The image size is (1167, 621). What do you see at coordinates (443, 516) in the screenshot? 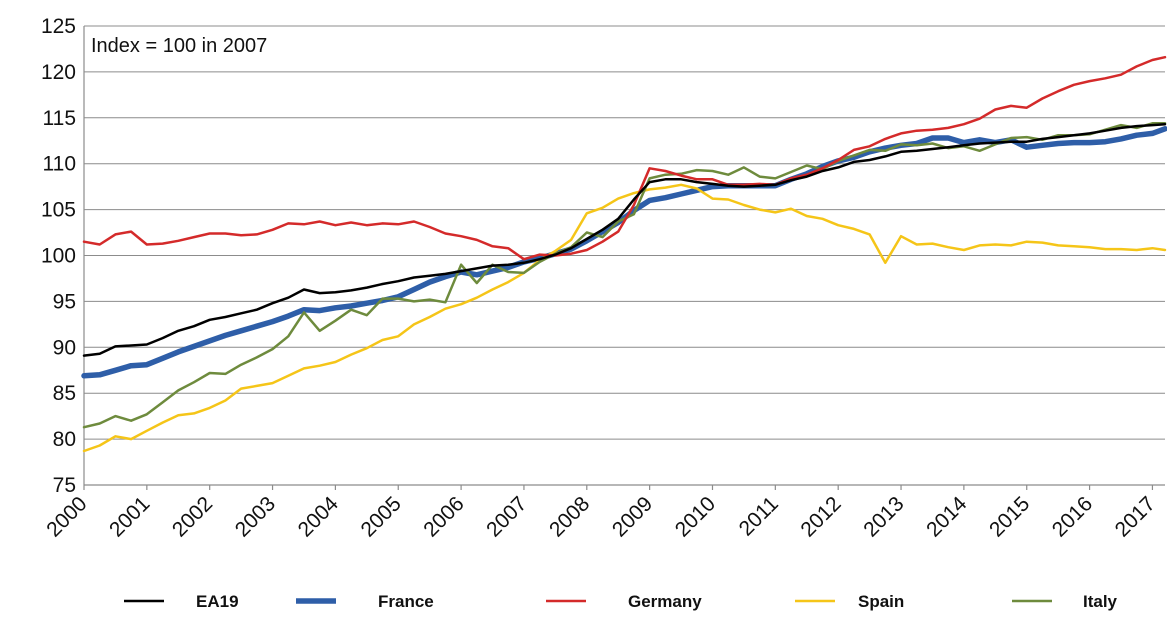
I see `x-tick-label: 2006` at bounding box center [443, 516].